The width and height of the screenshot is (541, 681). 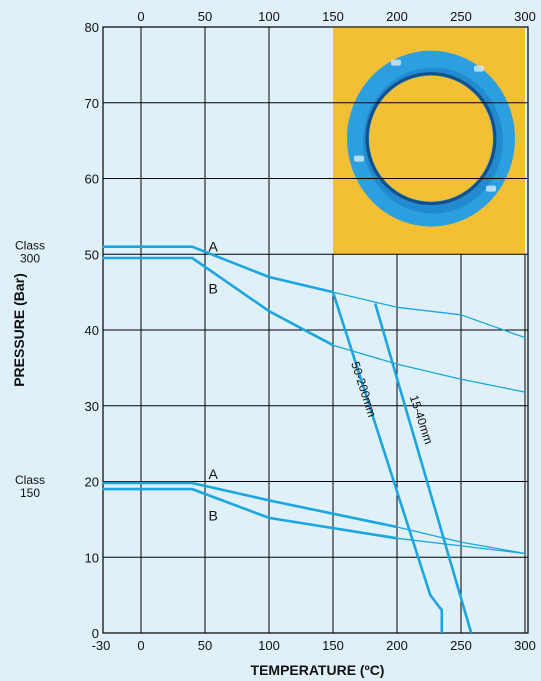 I want to click on x-tick-label-bottom: -30, so click(x=101, y=645).